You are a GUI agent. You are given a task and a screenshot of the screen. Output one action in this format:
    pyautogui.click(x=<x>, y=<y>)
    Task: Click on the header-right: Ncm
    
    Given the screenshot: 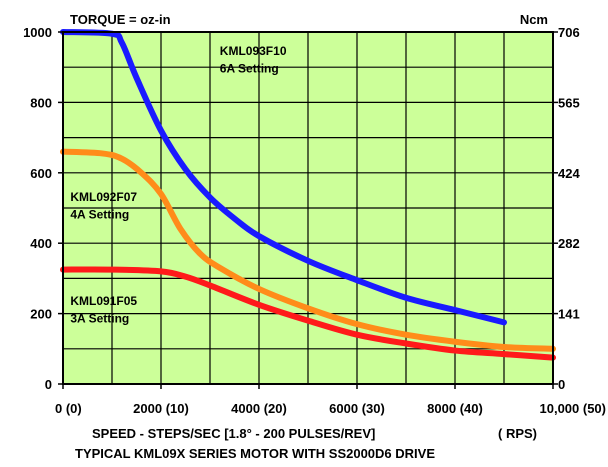 What is the action you would take?
    pyautogui.click(x=534, y=19)
    